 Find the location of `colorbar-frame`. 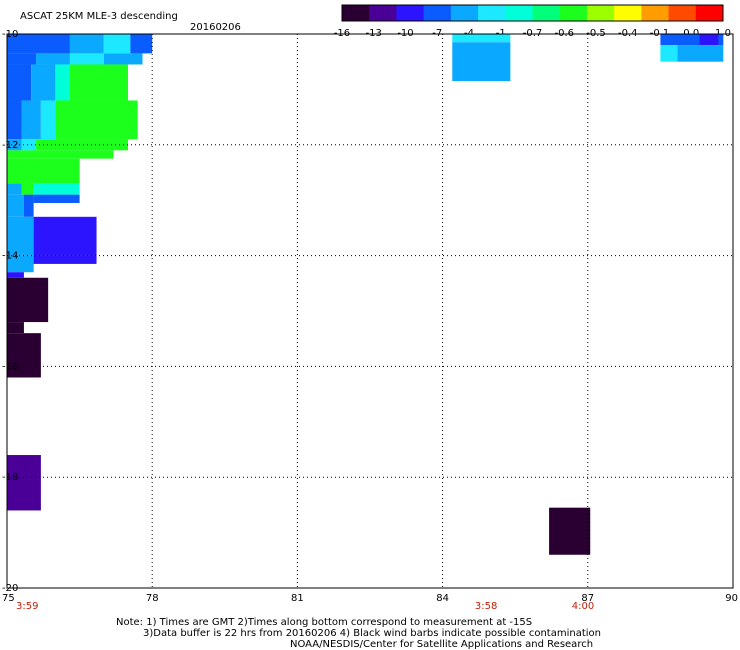

colorbar-frame is located at coordinates (532, 13).